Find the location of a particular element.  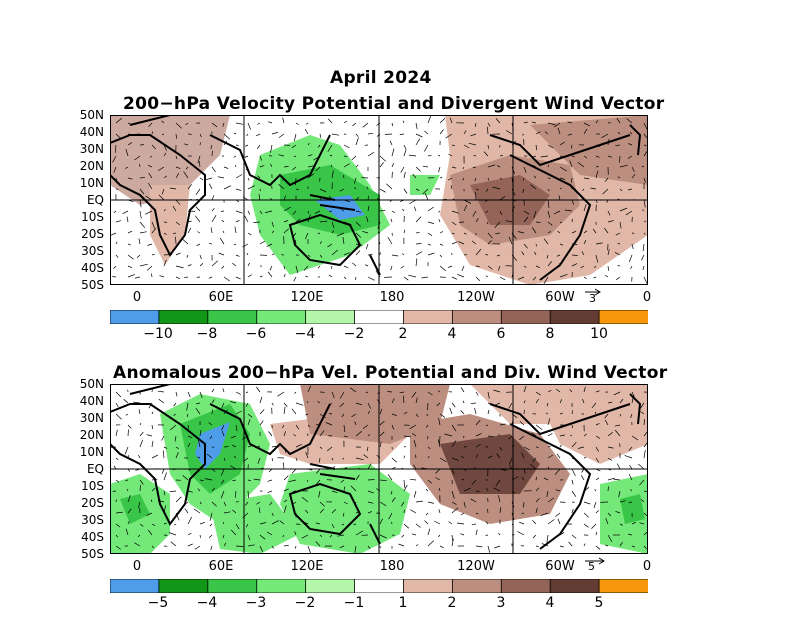

lon-label: 60W is located at coordinates (560, 297).